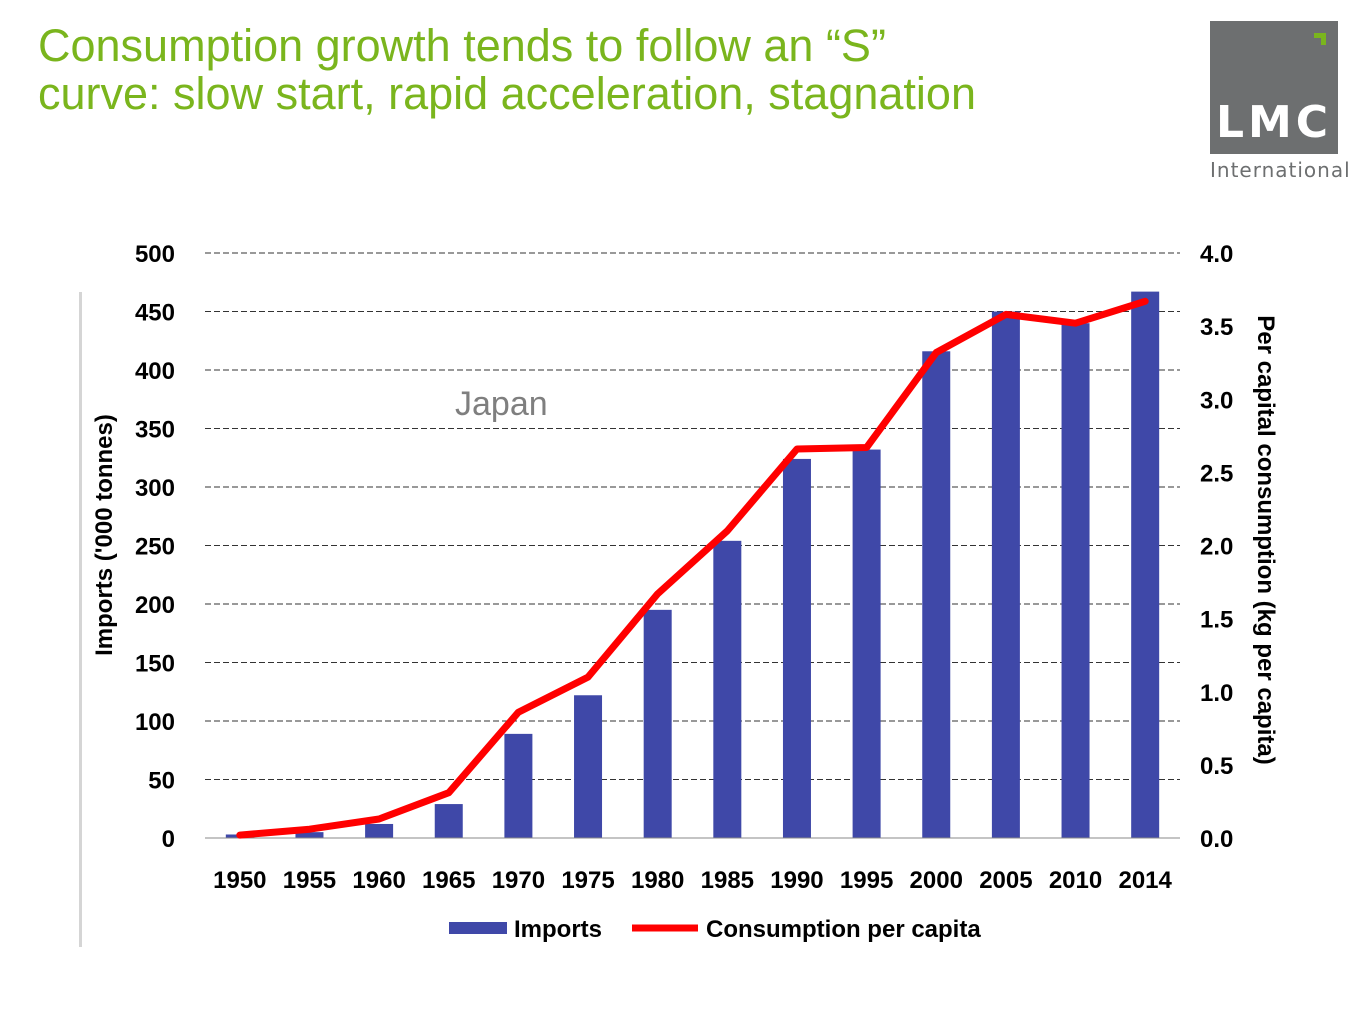  Describe the element at coordinates (843, 929) in the screenshot. I see `legend-consumption-label: Consumption per capita` at that location.